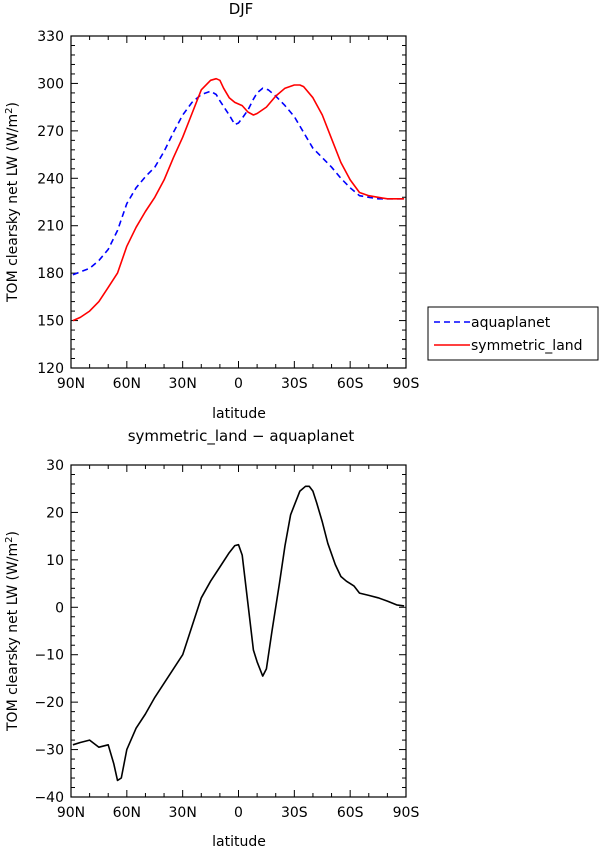  I want to click on bottom-chart-y-tick-label: −40, so click(49, 798).